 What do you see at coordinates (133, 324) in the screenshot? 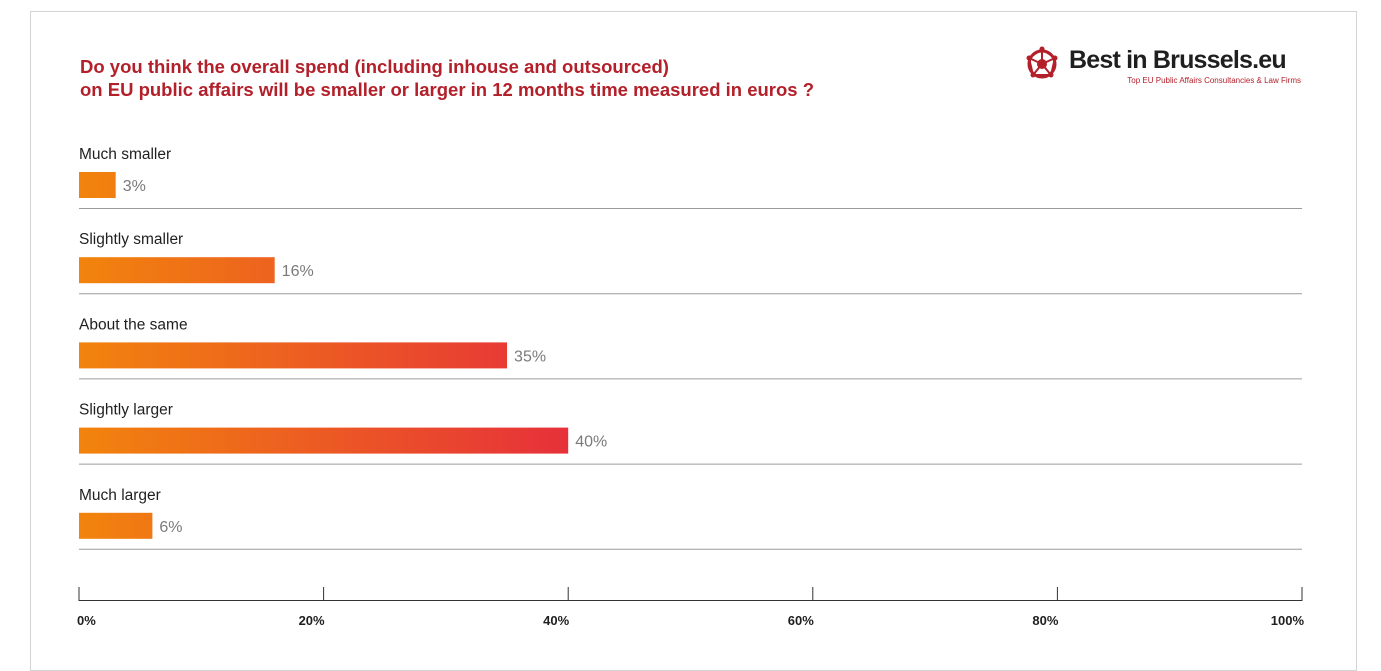
I see `category-label: About the same` at bounding box center [133, 324].